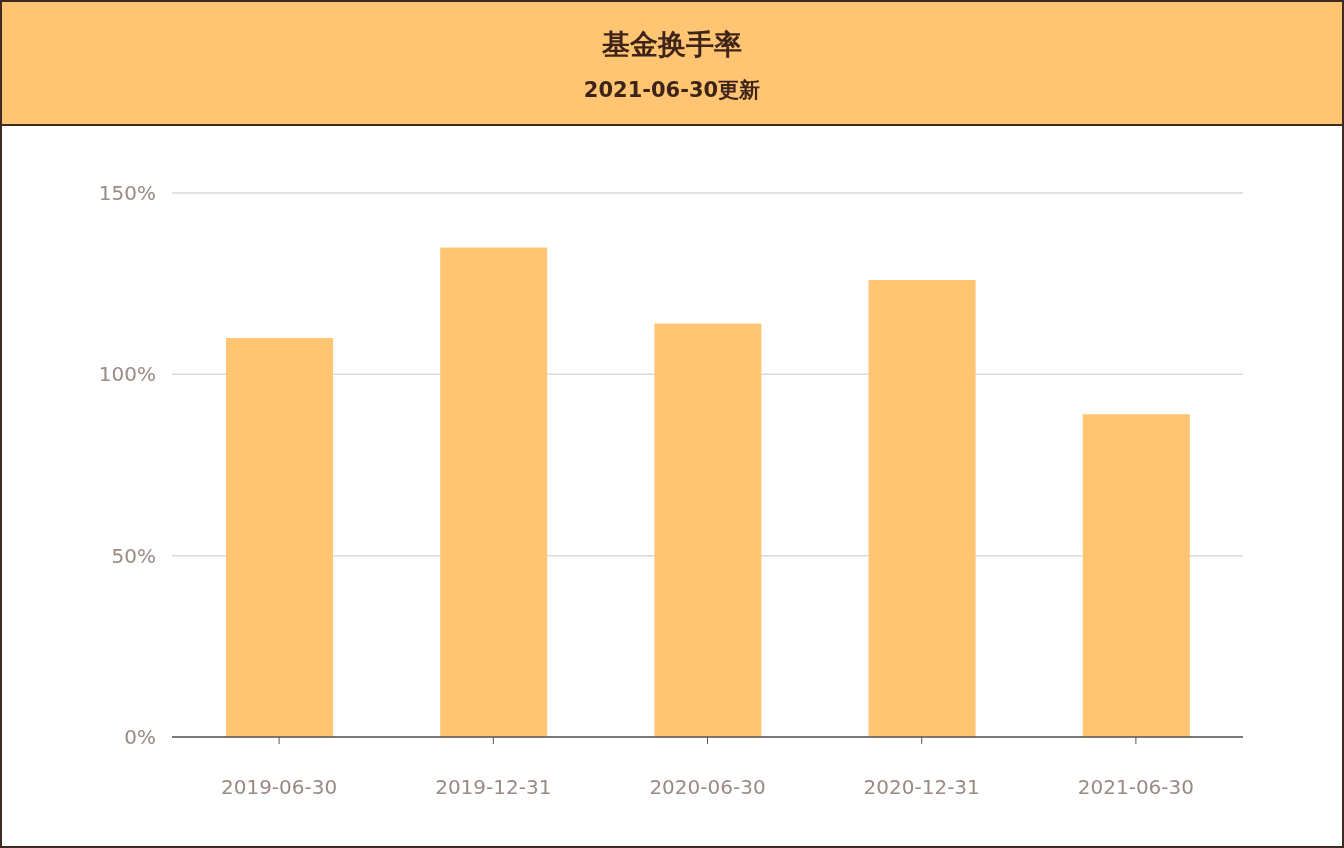  I want to click on x-tick-label: 2021-06-30, so click(1136, 787).